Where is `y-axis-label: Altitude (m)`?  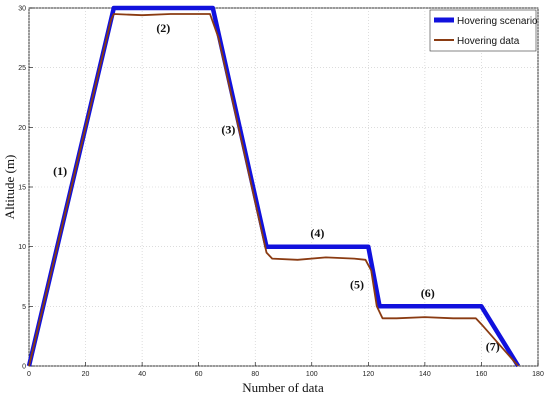 y-axis-label: Altitude (m) is located at coordinates (9, 187).